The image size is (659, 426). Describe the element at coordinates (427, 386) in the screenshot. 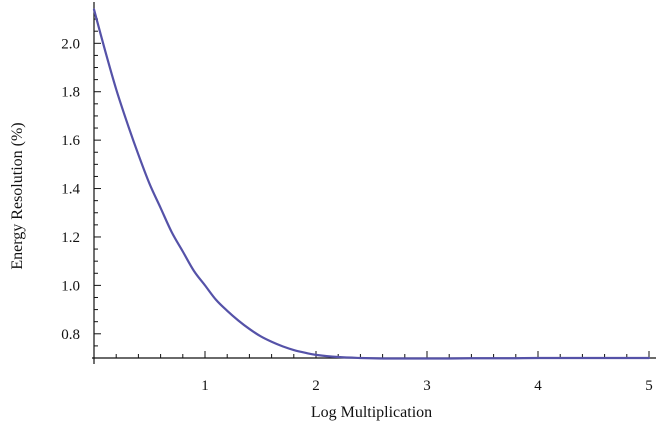

I see `x-tick-label: 3` at that location.